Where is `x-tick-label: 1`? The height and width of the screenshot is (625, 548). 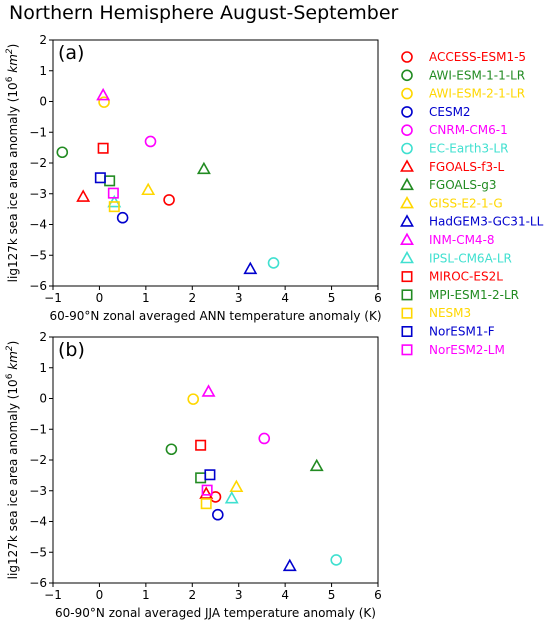 x-tick-label: 1 is located at coordinates (146, 298).